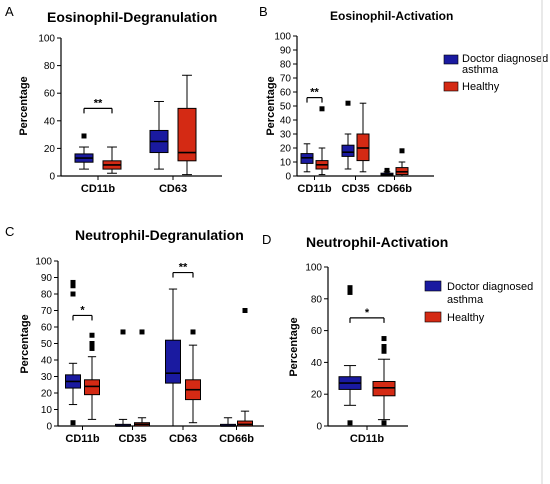 This screenshot has height=484, width=550. Describe the element at coordinates (132, 17) in the screenshot. I see `panel-a-title: Eosinophil-Degranulation` at that location.